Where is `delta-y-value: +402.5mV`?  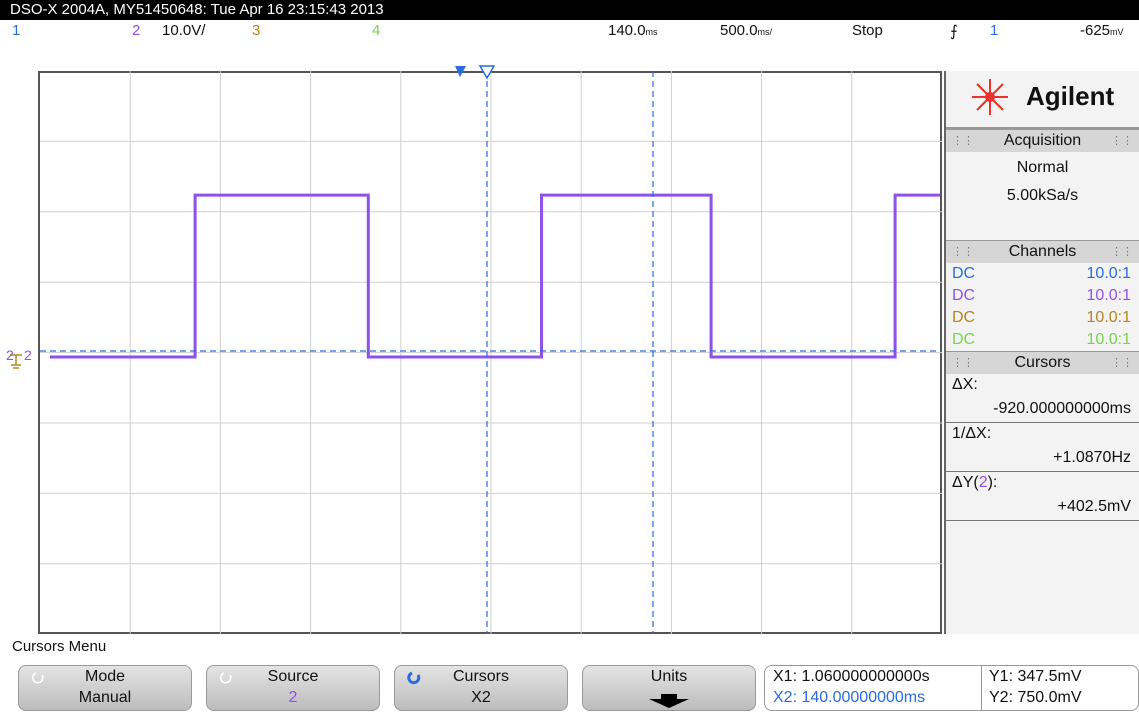 delta-y-value: +402.5mV is located at coordinates (1042, 507).